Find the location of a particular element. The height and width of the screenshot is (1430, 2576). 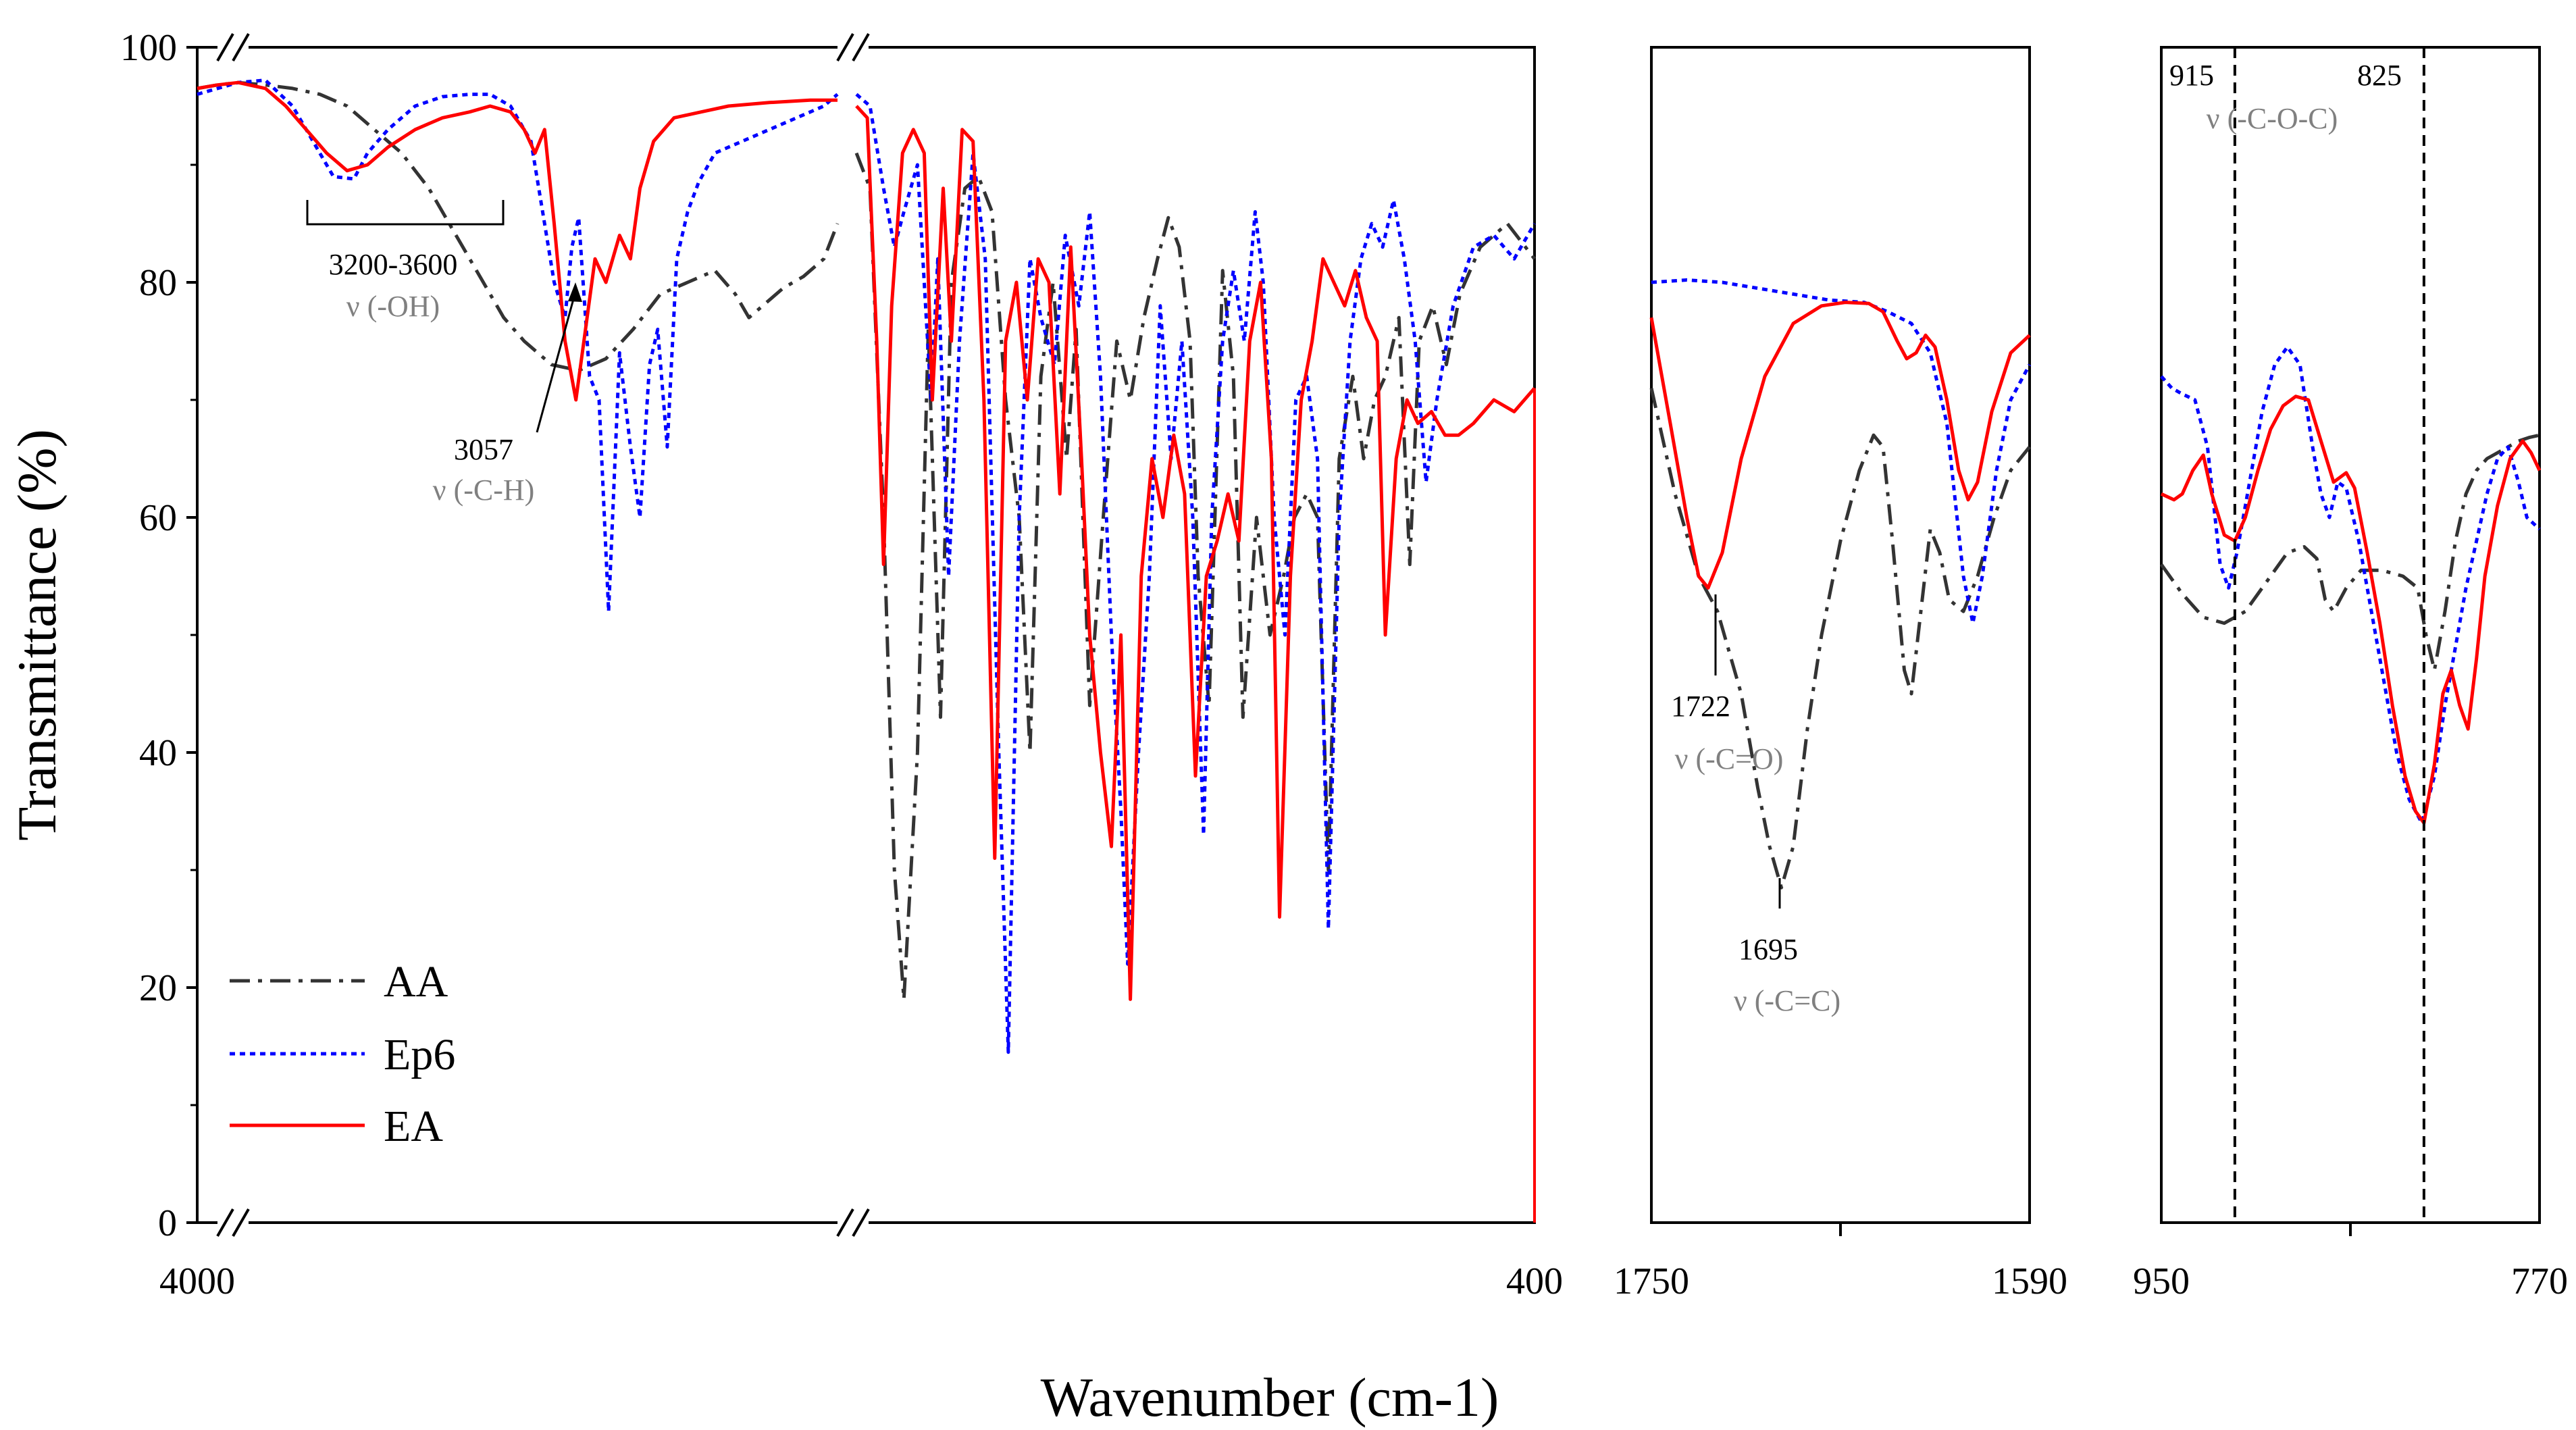

epoxide-x-tick-label: 770 is located at coordinates (2539, 1281).